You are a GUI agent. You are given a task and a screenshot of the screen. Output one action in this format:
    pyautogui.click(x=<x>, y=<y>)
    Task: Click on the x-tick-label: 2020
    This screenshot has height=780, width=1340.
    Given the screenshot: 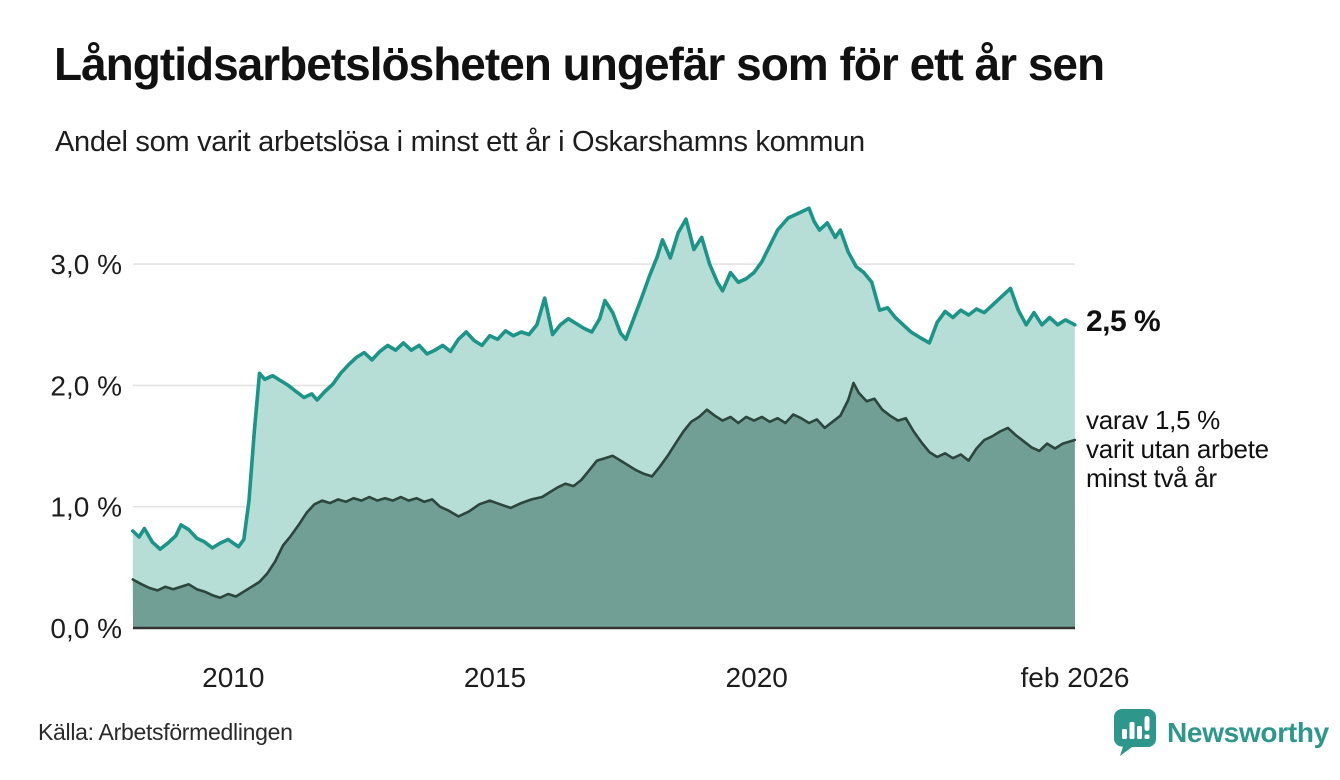 What is the action you would take?
    pyautogui.click(x=757, y=677)
    